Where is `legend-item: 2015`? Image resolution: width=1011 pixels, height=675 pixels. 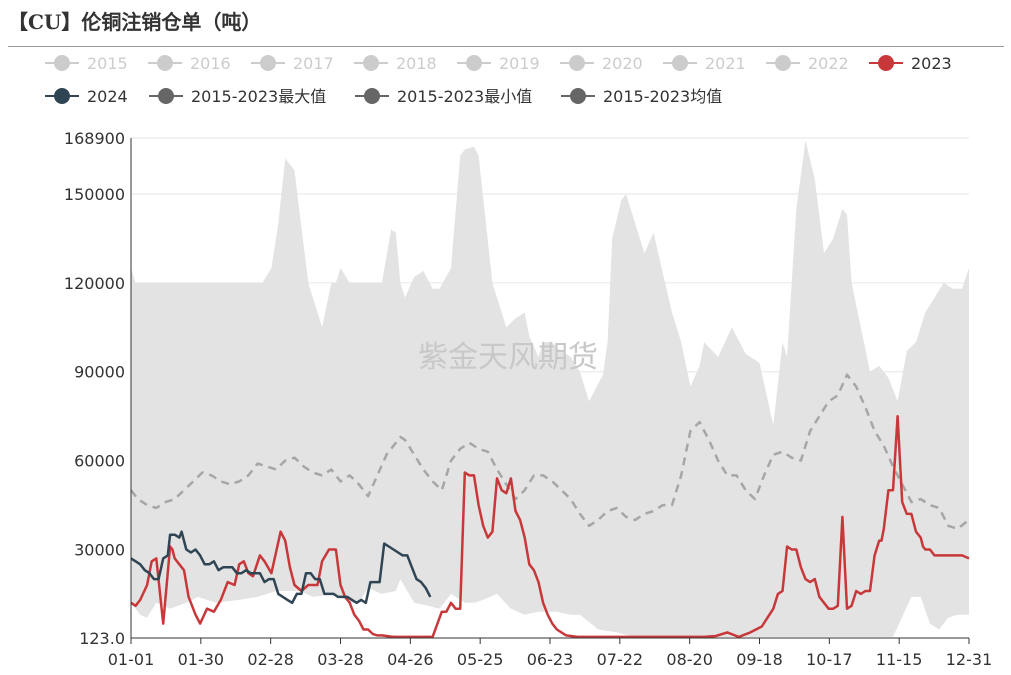
legend-item: 2015 is located at coordinates (86, 63).